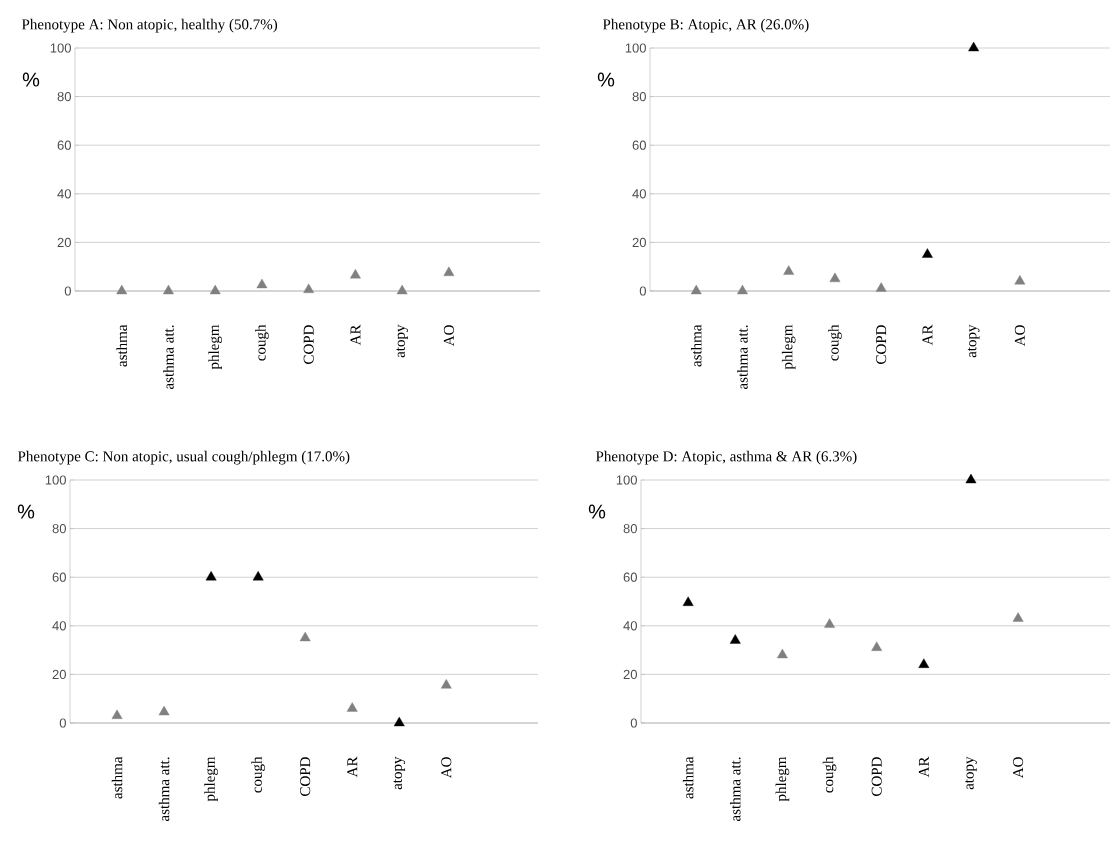 This screenshot has width=1112, height=858. Describe the element at coordinates (705, 25) in the screenshot. I see `chart-title: Phenotype B: Atopic, AR (26.0%)` at that location.